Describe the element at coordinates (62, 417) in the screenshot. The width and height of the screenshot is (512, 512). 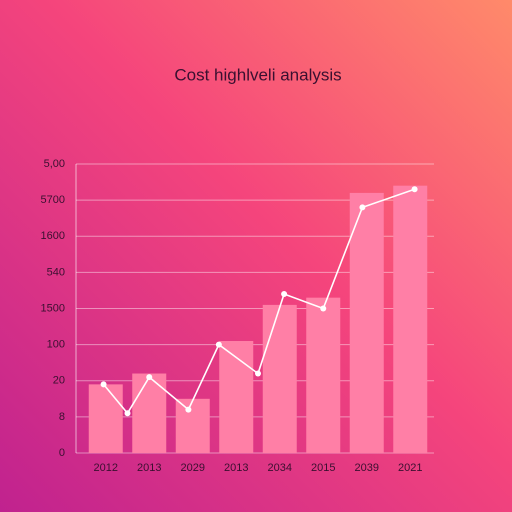
I see `y-tick-label: 8` at that location.